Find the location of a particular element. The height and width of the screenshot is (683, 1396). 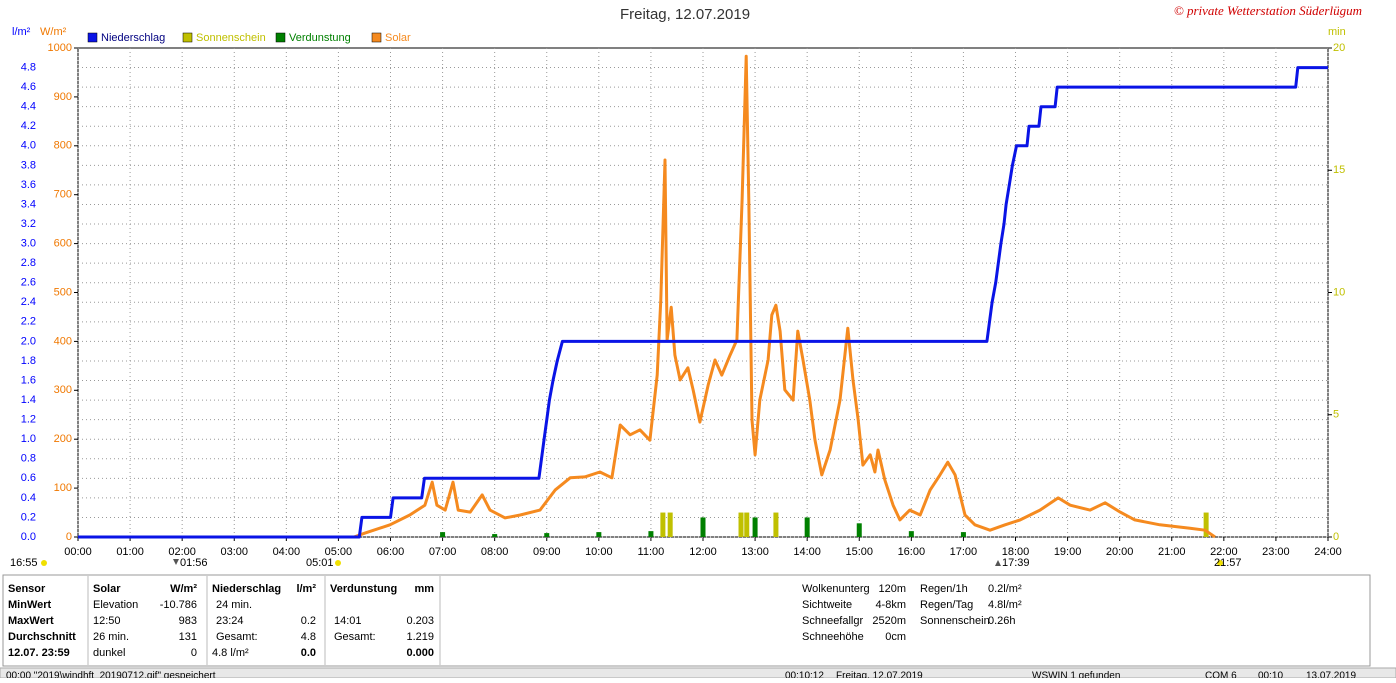

x-tick-label: 09:00 is located at coordinates (547, 552).